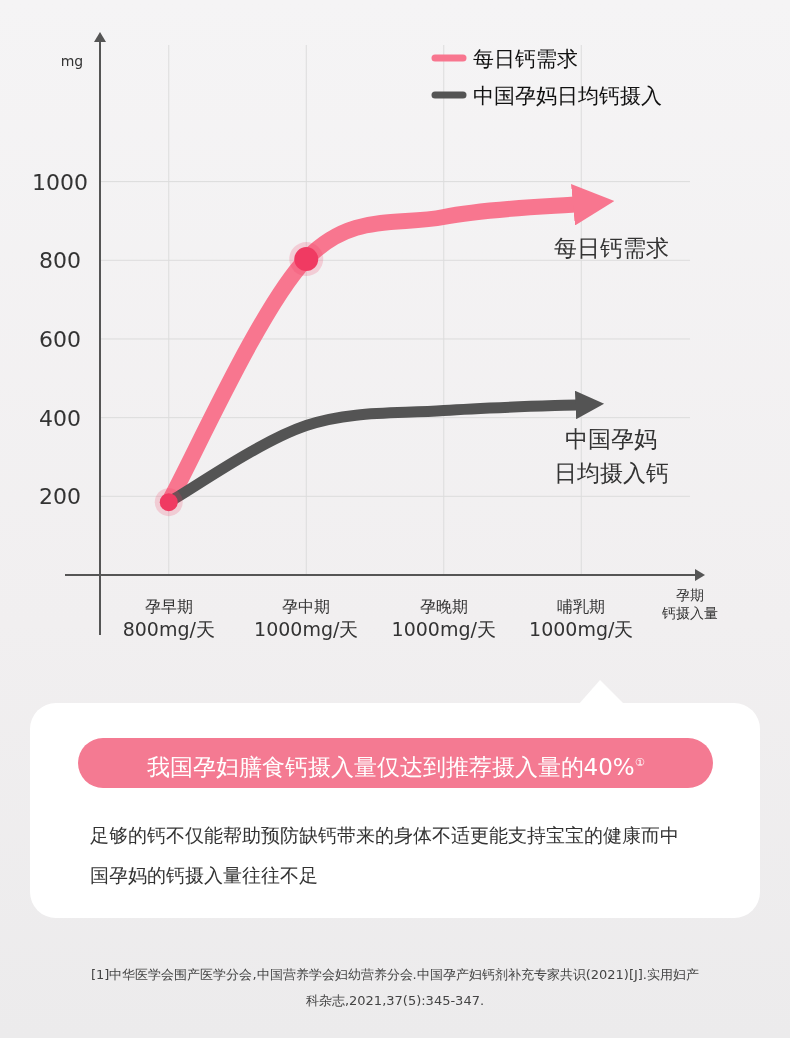  What do you see at coordinates (60, 261) in the screenshot?
I see `y-tick-label: 800` at bounding box center [60, 261].